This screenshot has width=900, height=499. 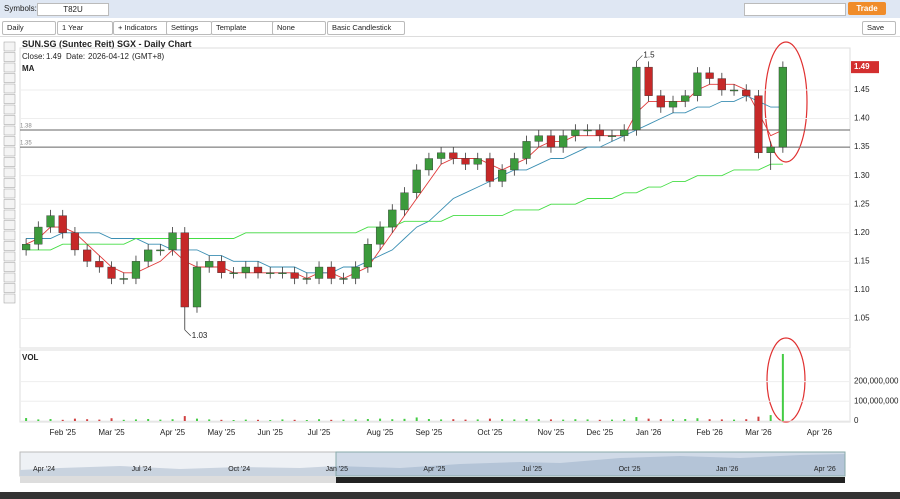 I want to click on x-tick-label: Jul '25, so click(x=319, y=432).